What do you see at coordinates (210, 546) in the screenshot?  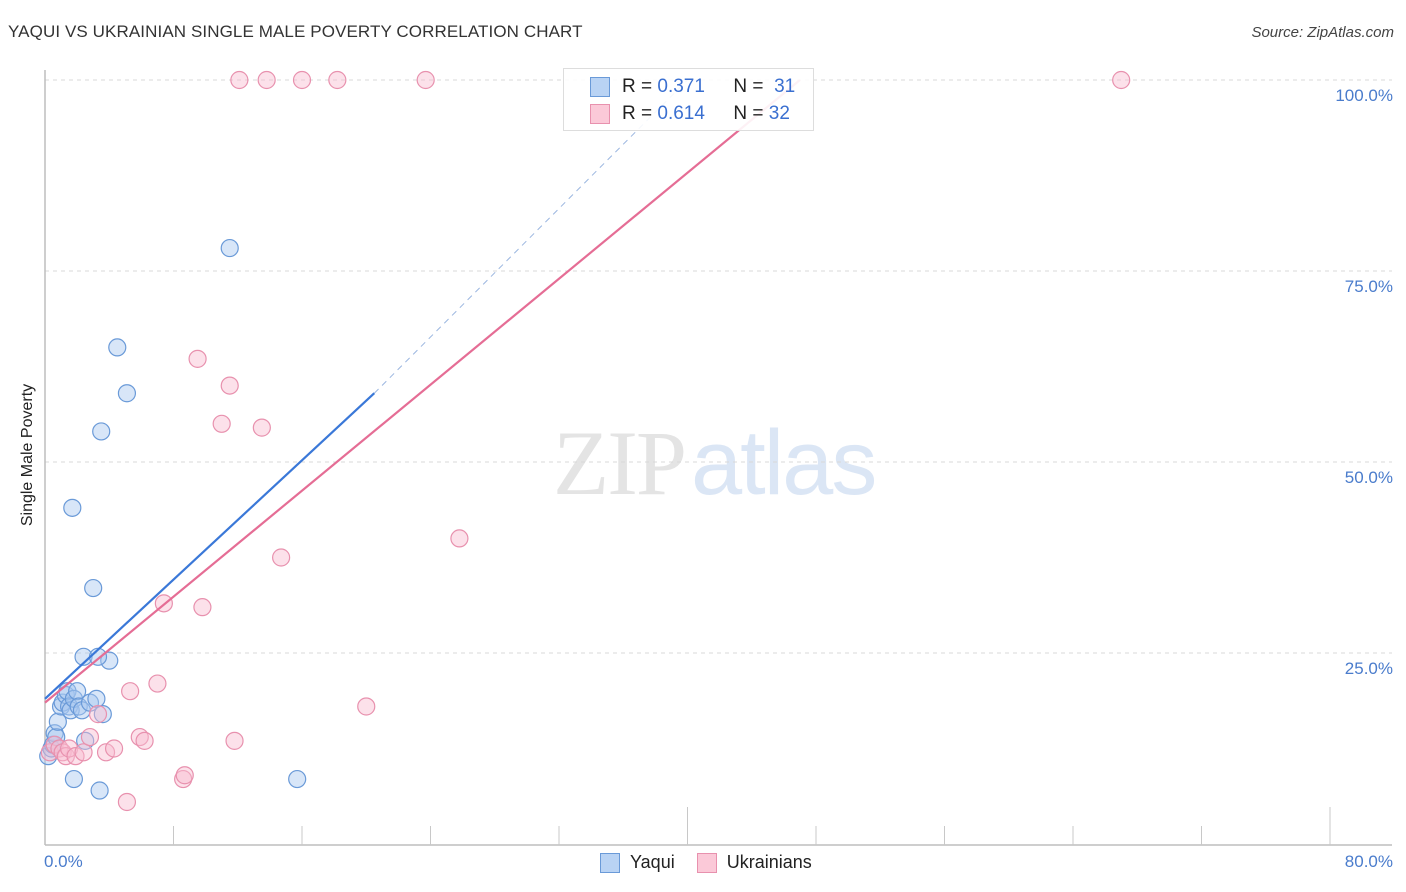 I see `yaqui-trendline` at bounding box center [210, 546].